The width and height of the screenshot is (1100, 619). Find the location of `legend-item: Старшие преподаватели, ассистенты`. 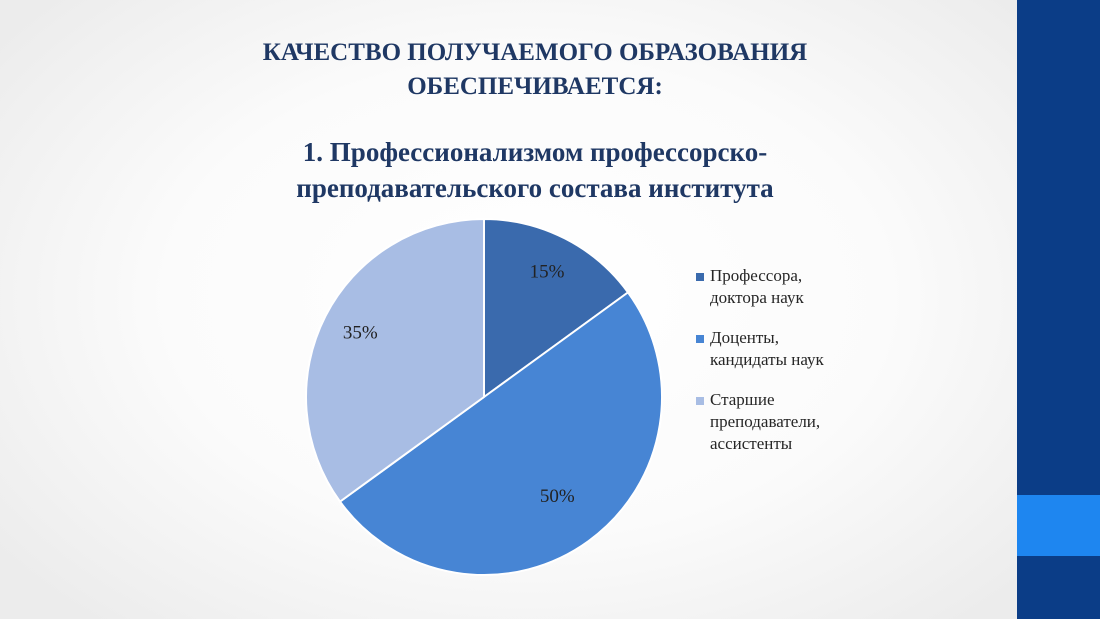

legend-item: Старшие преподаватели, ассистенты is located at coordinates (791, 422).